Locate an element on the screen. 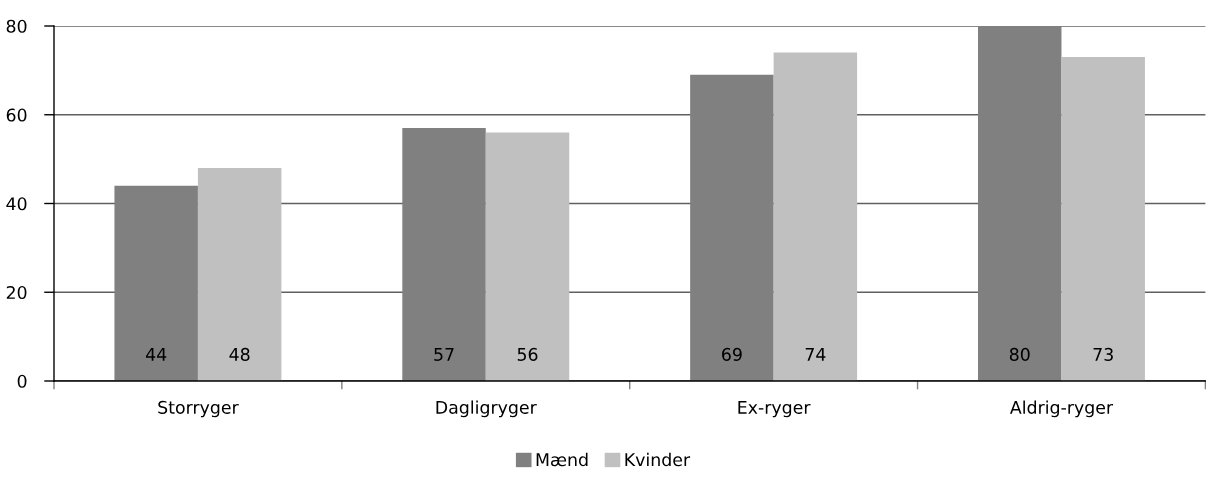 The width and height of the screenshot is (1206, 480). y-tick-label: 80 is located at coordinates (16, 26).